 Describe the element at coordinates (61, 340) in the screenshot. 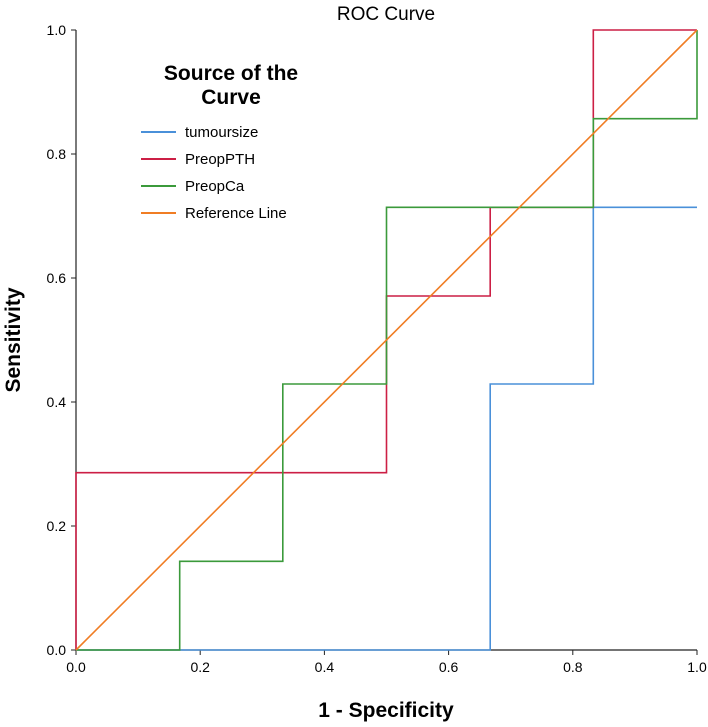

I see `y-ticks: 0.0 0.2 0.4 0.6 0.8 1.0` at that location.